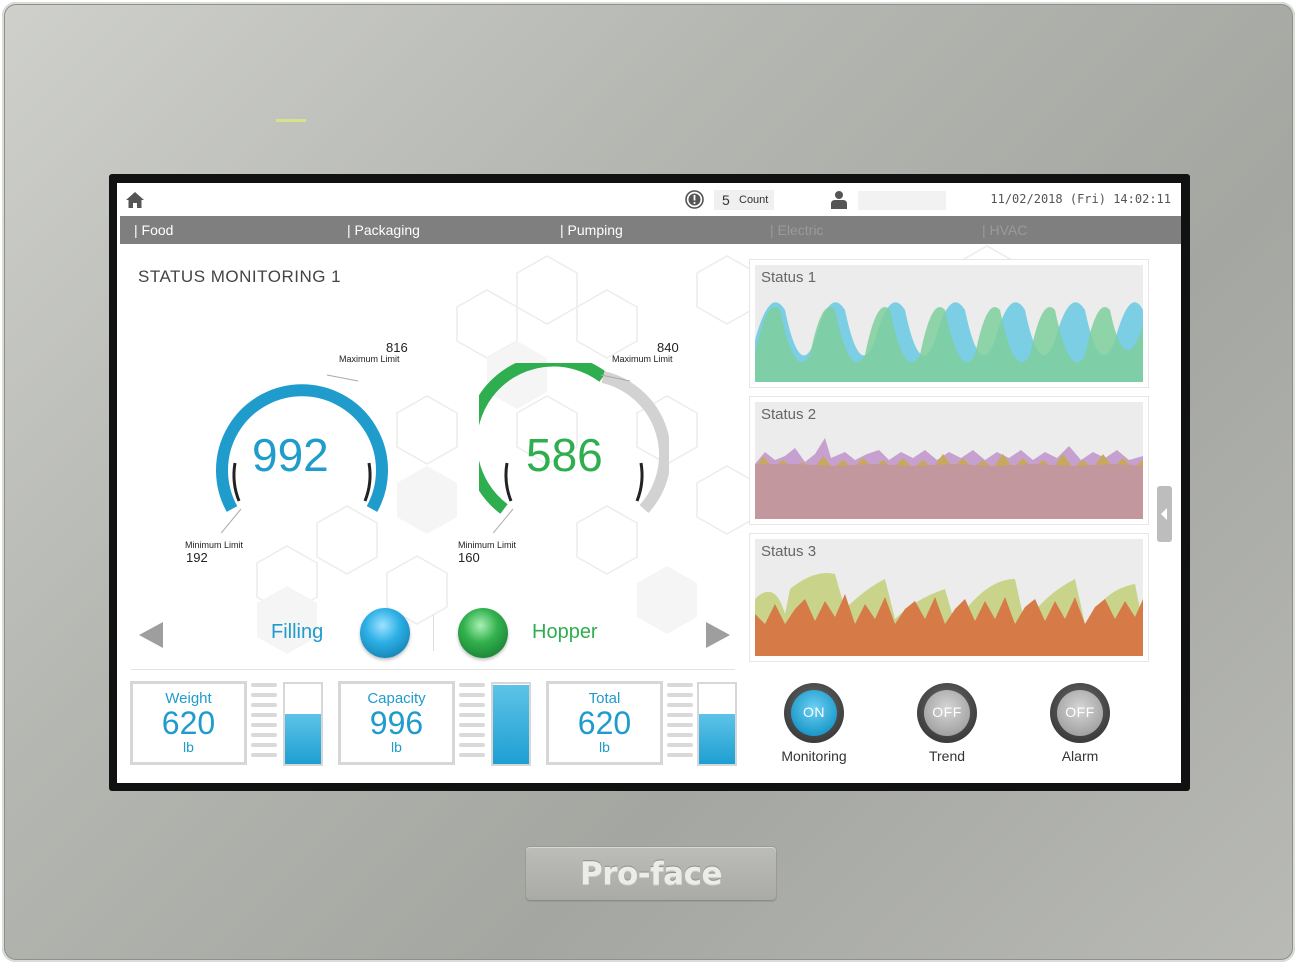 The height and width of the screenshot is (966, 1299). I want to click on gauge-filling-min-label: Minimum Limit, so click(214, 545).